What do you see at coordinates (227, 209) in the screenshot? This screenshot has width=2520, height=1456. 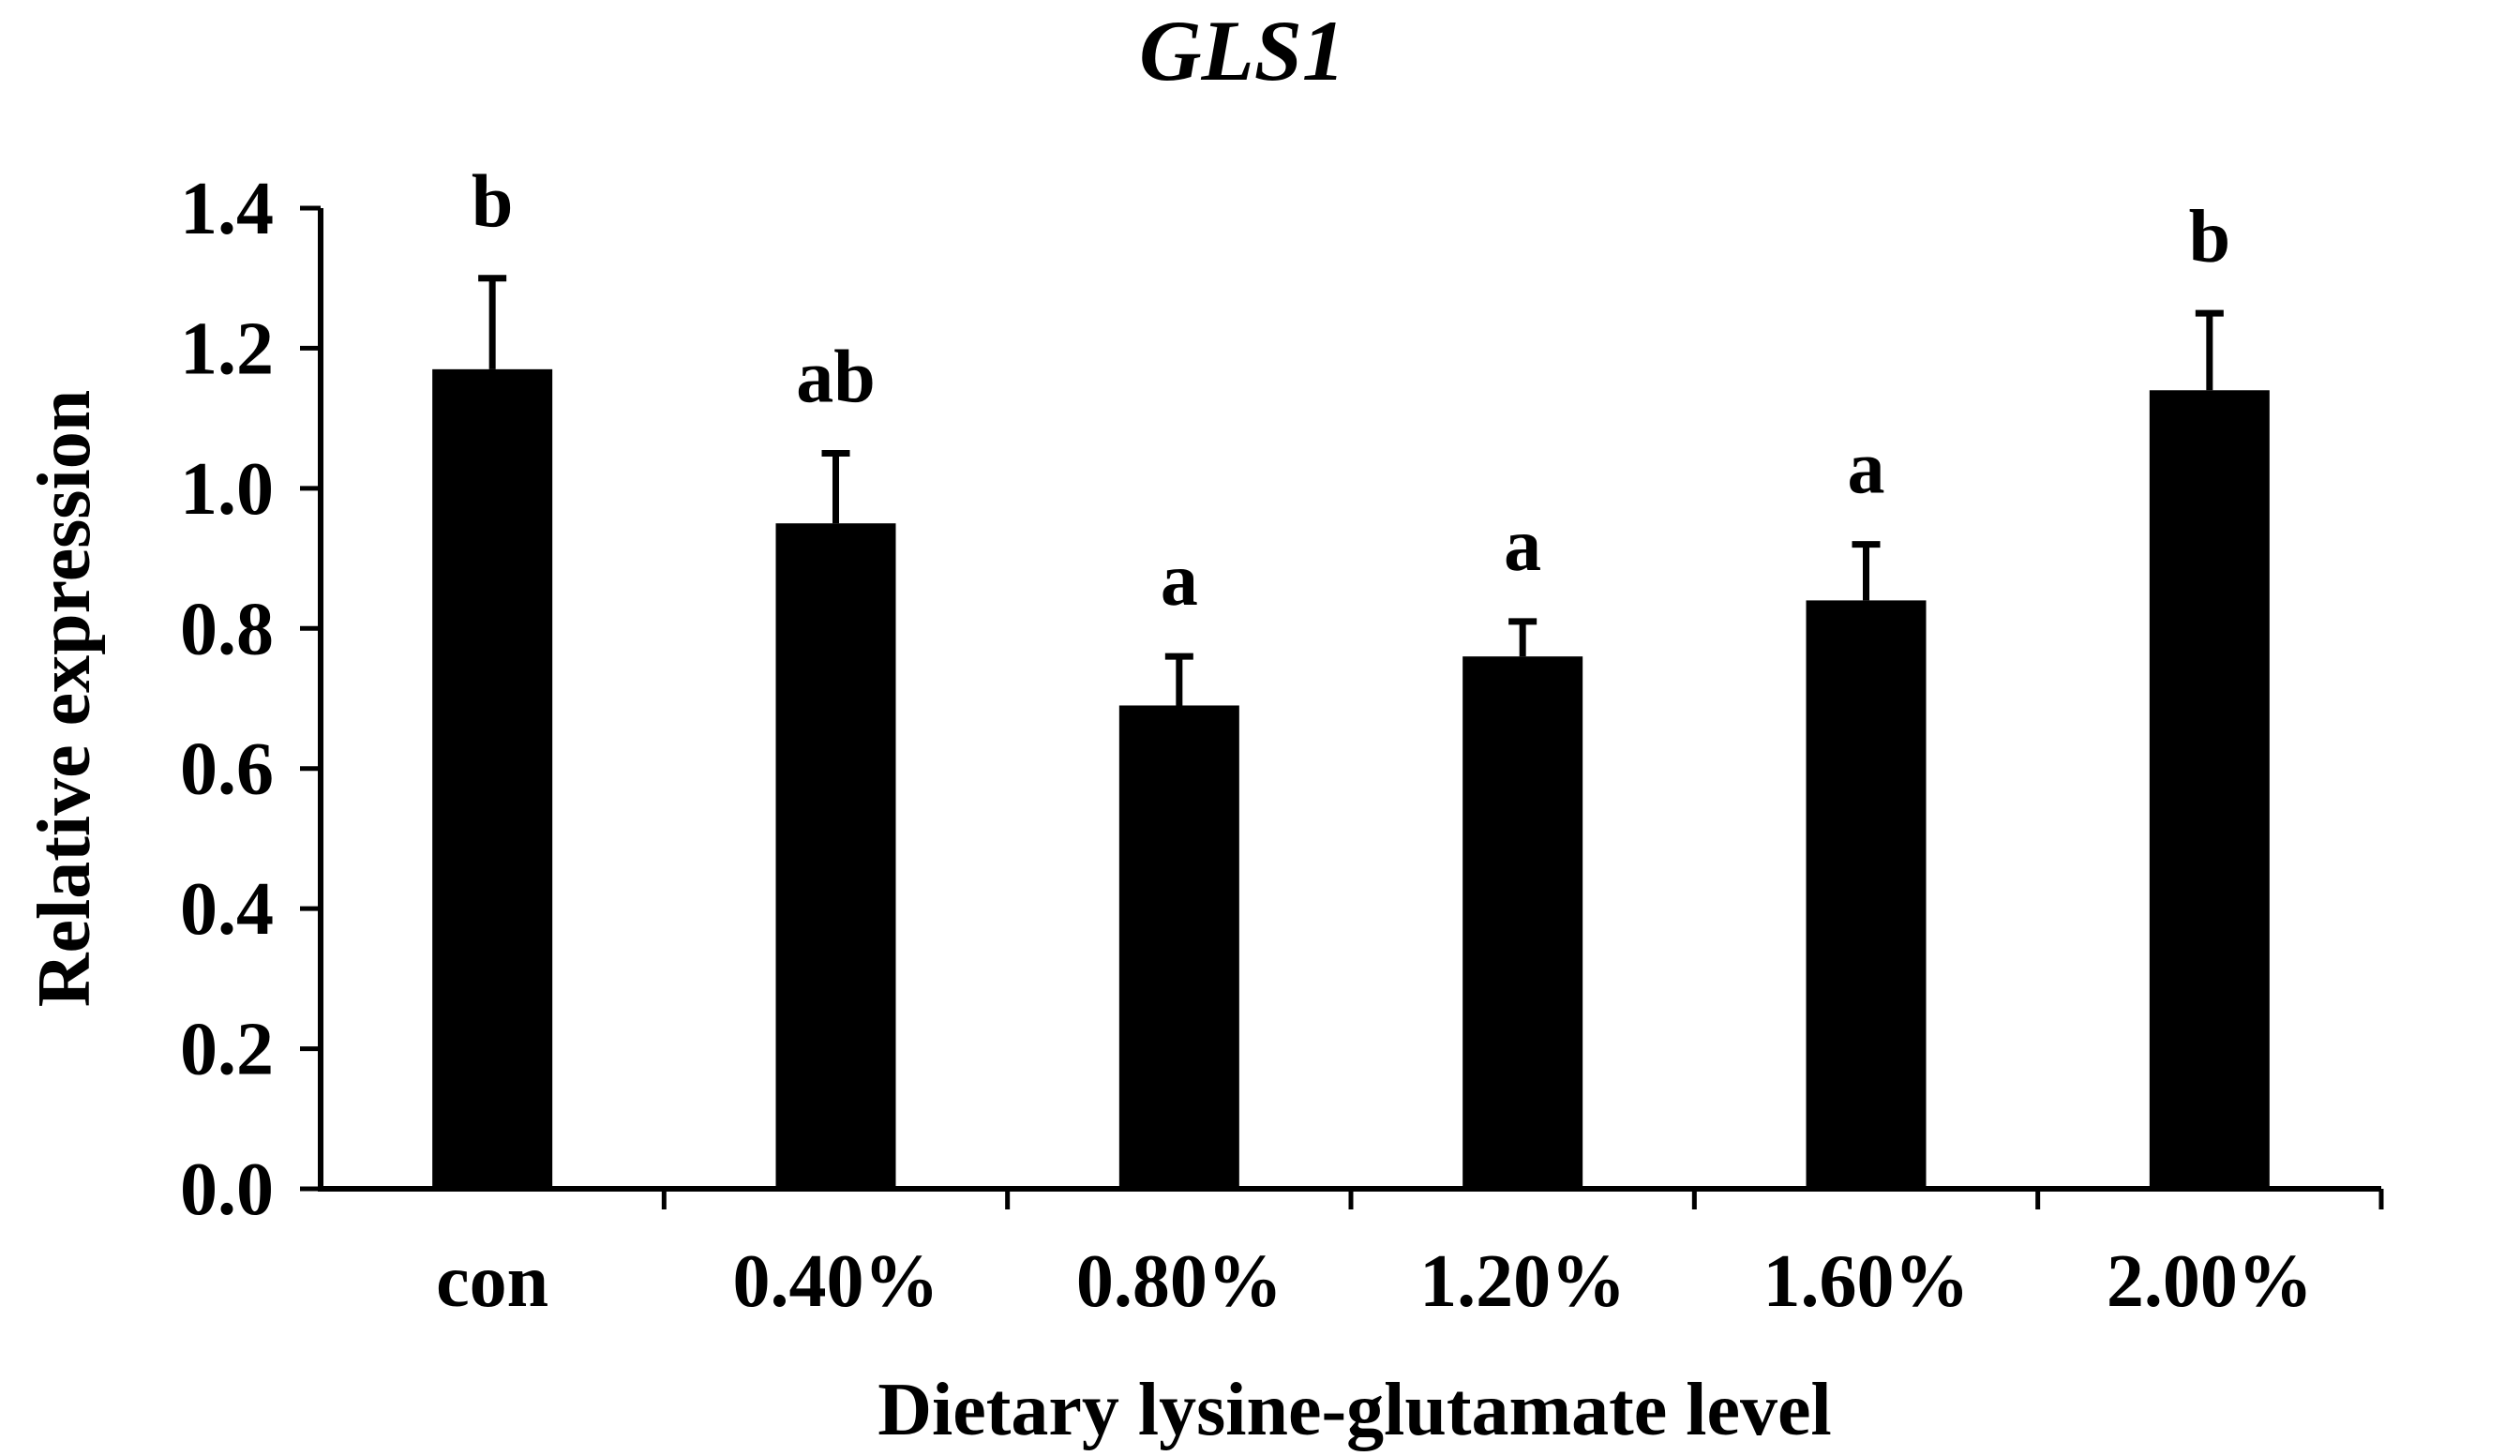 I see `y-tick-label: 1.4` at bounding box center [227, 209].